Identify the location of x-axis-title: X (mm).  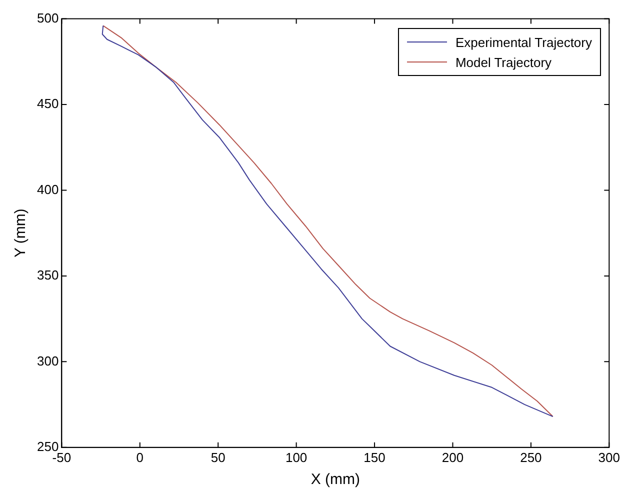
(335, 479).